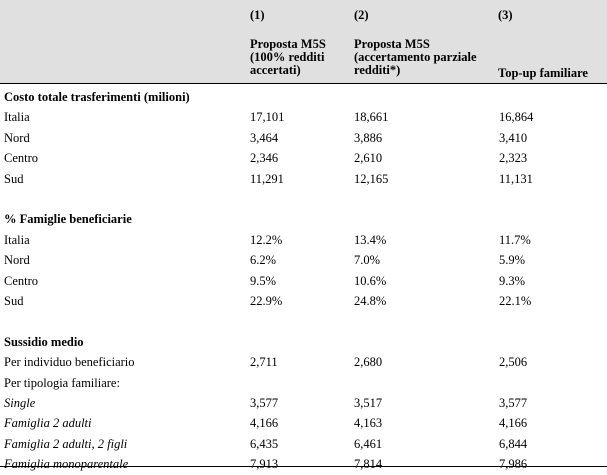 This screenshot has height=475, width=607. Describe the element at coordinates (368, 158) in the screenshot. I see `cell-col2: 2,610` at that location.